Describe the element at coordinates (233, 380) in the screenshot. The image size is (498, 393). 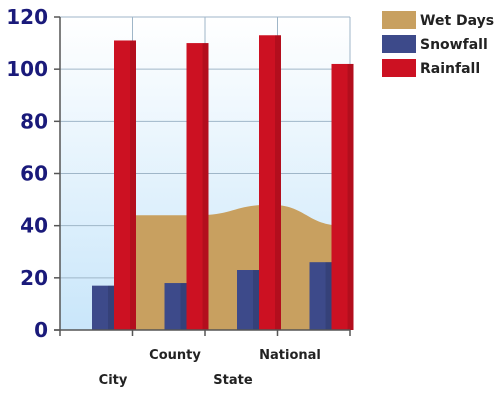
I see `x-category-label: State` at that location.